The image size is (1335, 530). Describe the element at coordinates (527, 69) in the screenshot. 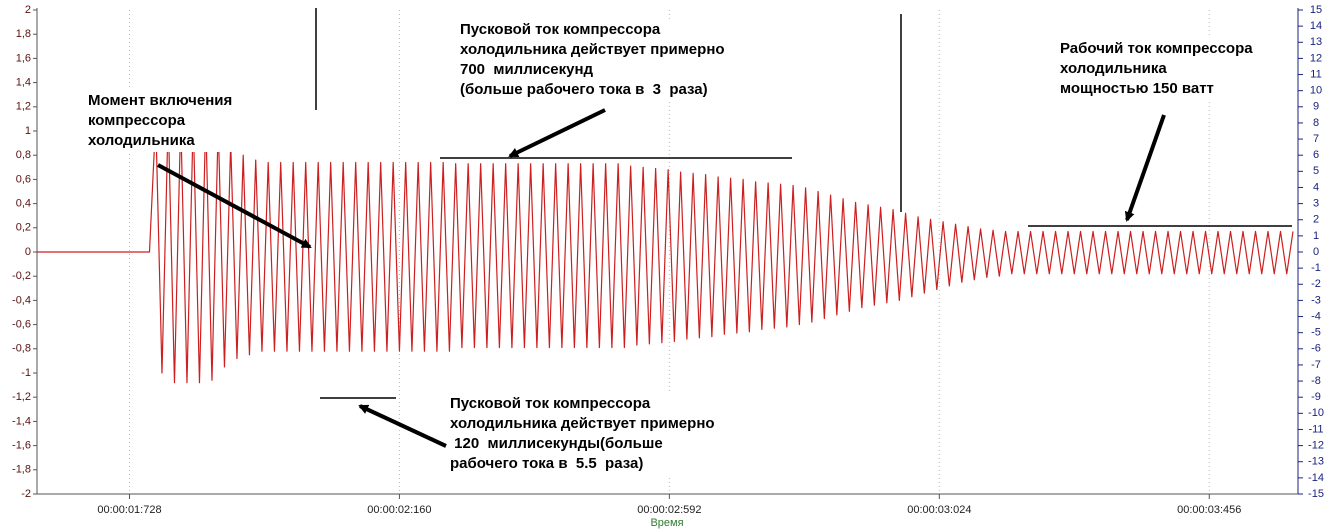

I see `annotation-line: 700 миллисекунд` at that location.